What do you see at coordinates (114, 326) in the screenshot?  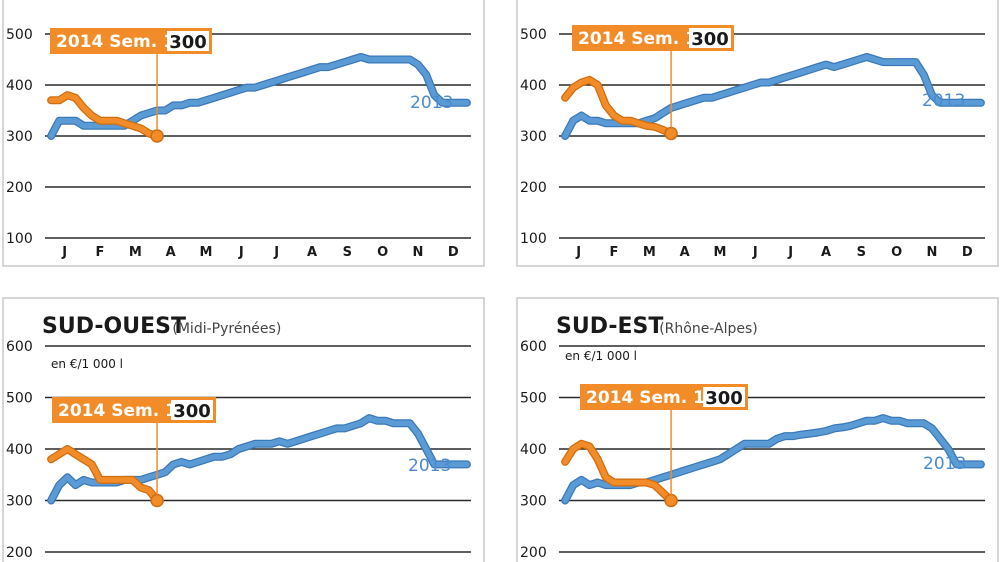 I see `chart-title: SUD-OUEST` at bounding box center [114, 326].